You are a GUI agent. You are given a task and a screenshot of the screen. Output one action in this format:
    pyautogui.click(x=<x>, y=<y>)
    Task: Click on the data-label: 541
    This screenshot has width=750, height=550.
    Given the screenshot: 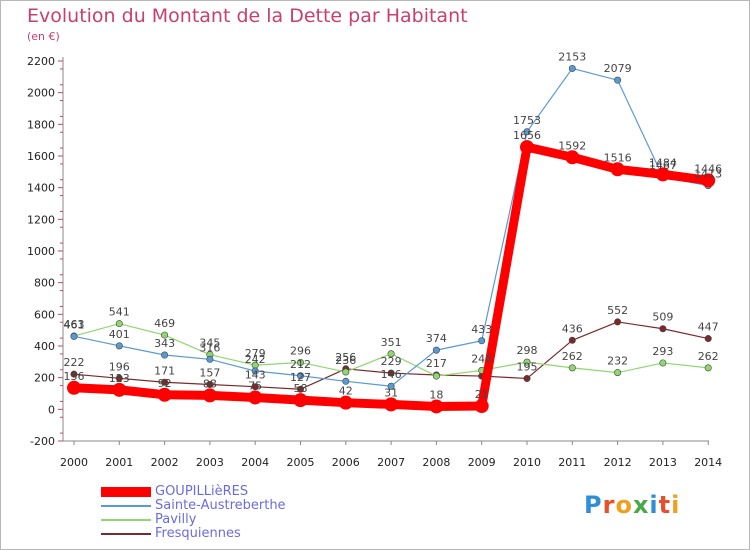 What is the action you would take?
    pyautogui.click(x=119, y=312)
    